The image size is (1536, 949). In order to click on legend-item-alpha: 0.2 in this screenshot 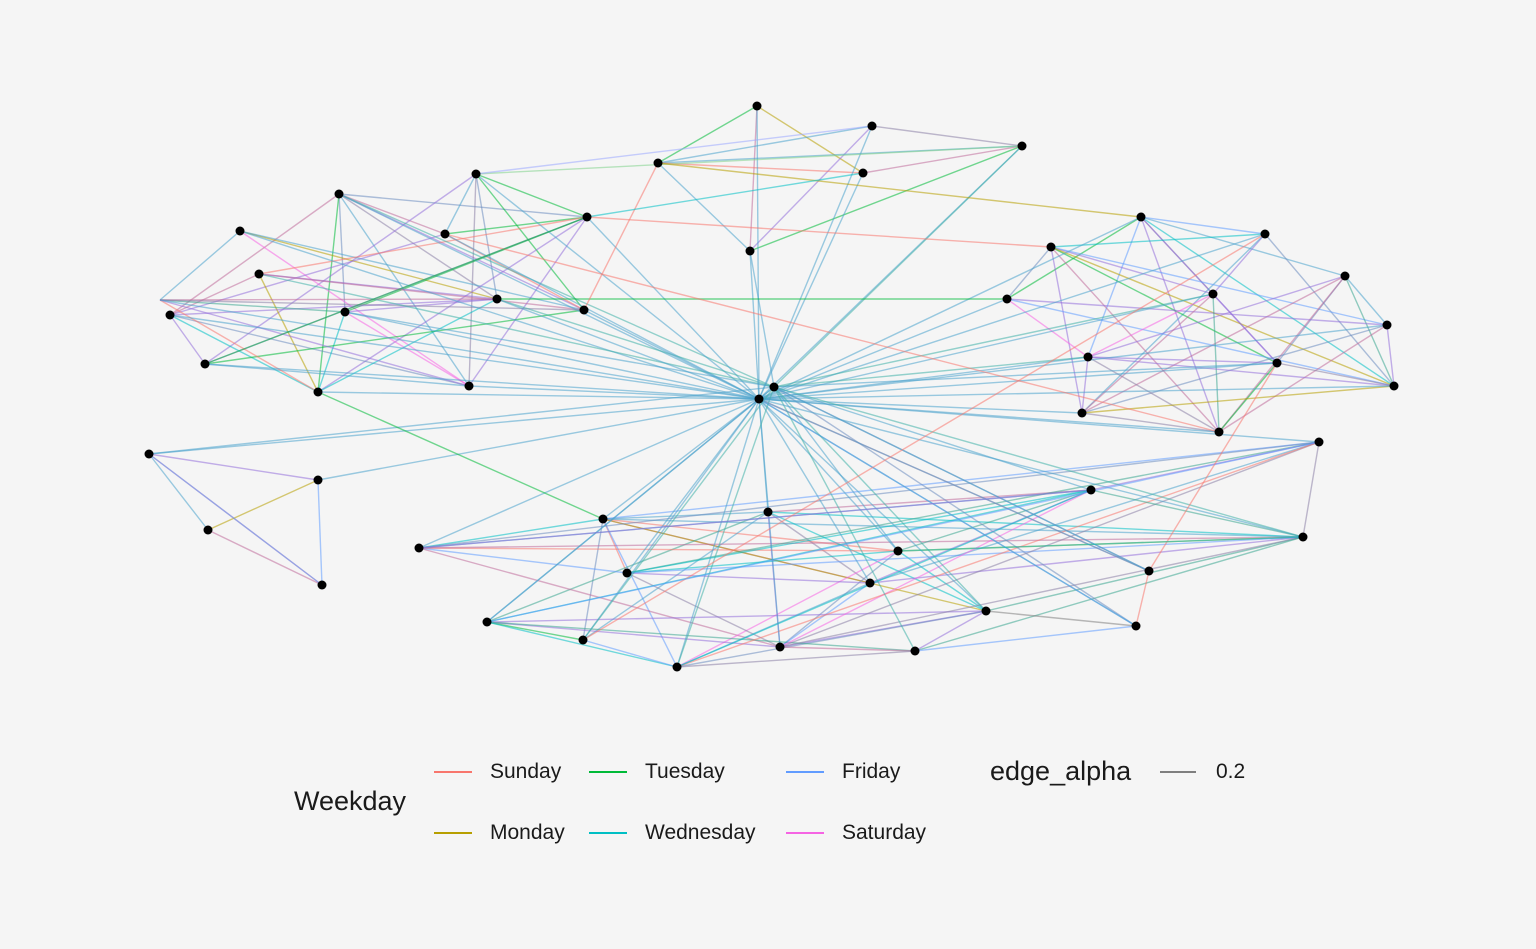, I will do `click(1202, 772)`.